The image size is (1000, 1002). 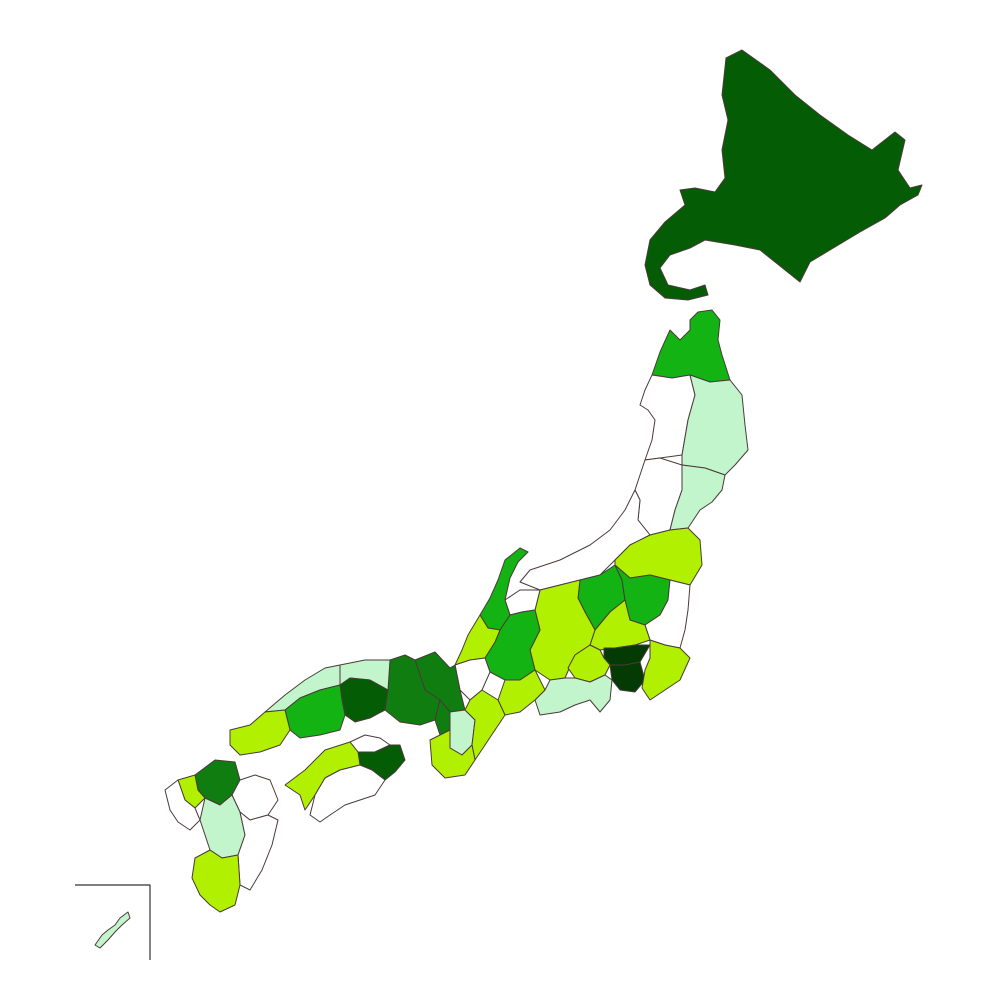 What do you see at coordinates (112, 930) in the screenshot?
I see `prefecture-okinawa` at bounding box center [112, 930].